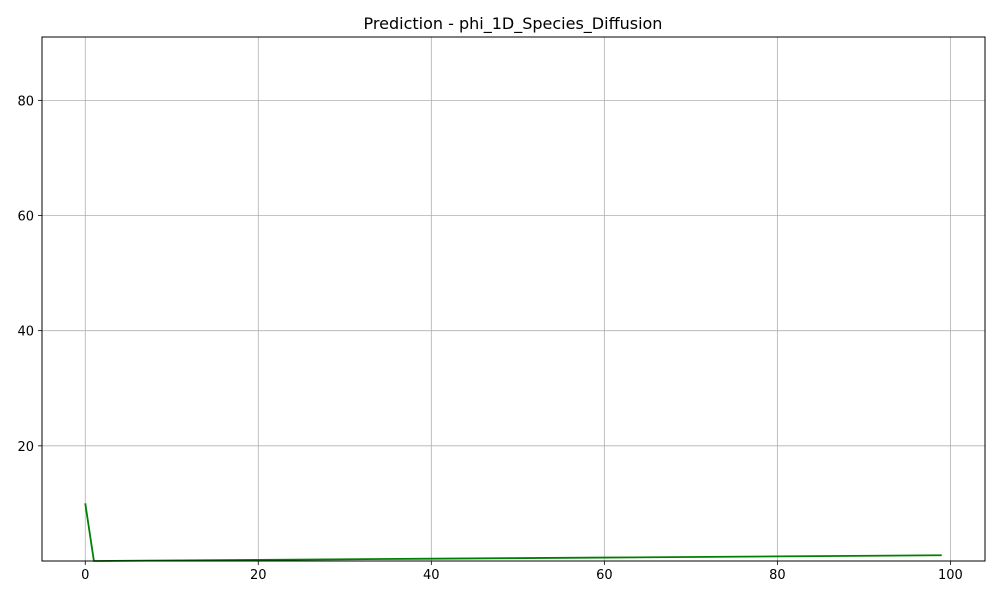 The width and height of the screenshot is (1000, 600). Describe the element at coordinates (604, 575) in the screenshot. I see `x-tick-label: 60` at that location.